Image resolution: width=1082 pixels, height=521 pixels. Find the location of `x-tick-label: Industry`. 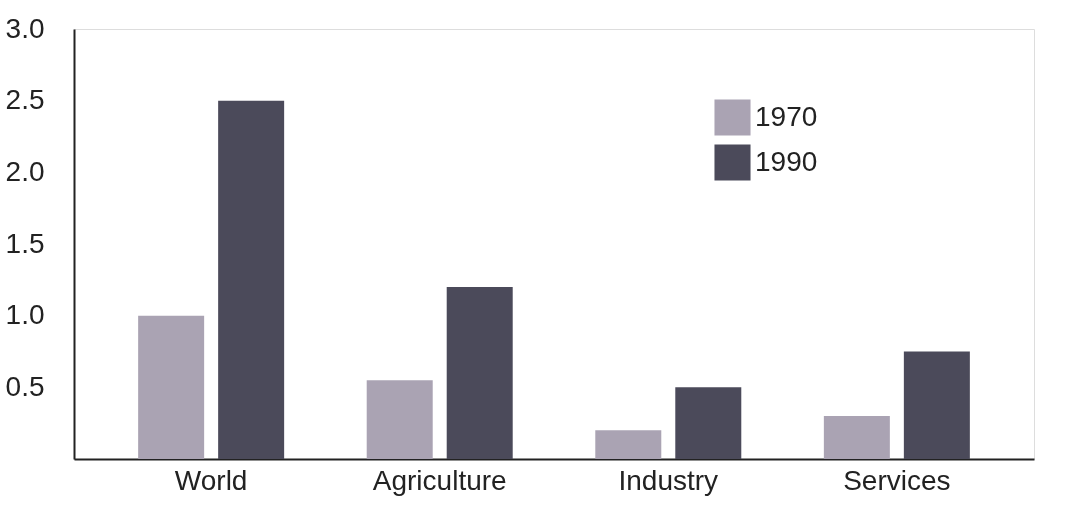

x-tick-label: Industry is located at coordinates (668, 480).